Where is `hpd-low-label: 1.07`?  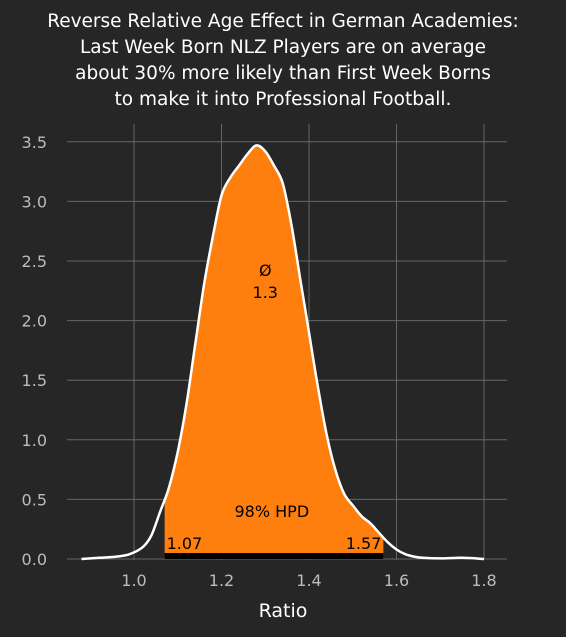 hpd-low-label: 1.07 is located at coordinates (185, 543).